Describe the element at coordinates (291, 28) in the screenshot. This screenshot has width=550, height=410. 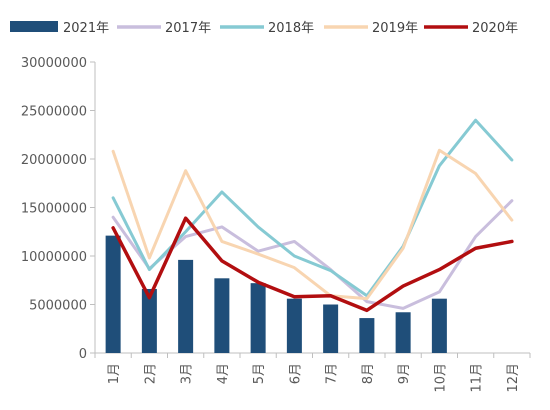
I see `legend-label: 2018年` at that location.